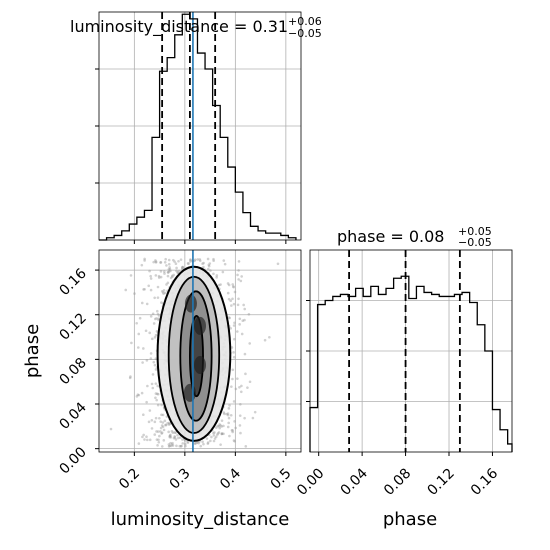 This screenshot has width=550, height=550. Describe the element at coordinates (194, 353) in the screenshot. I see `density-contours` at that location.